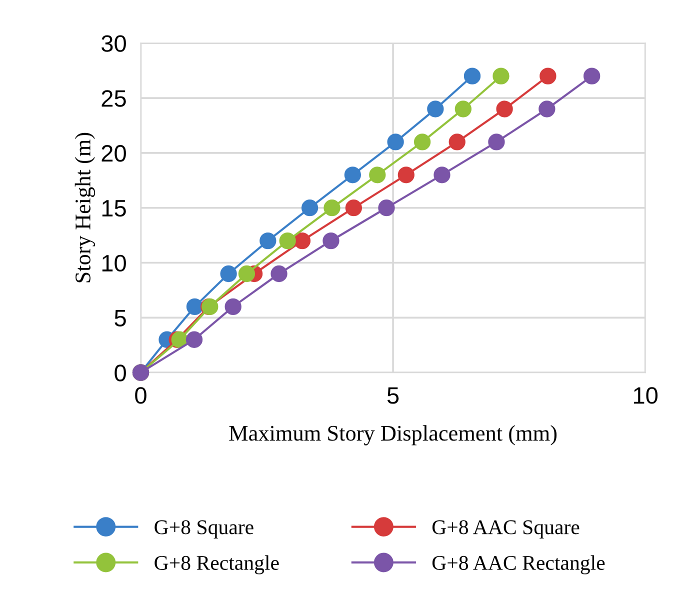  What do you see at coordinates (506, 529) in the screenshot?
I see `legend-label: G+8 AAC Square` at bounding box center [506, 529].